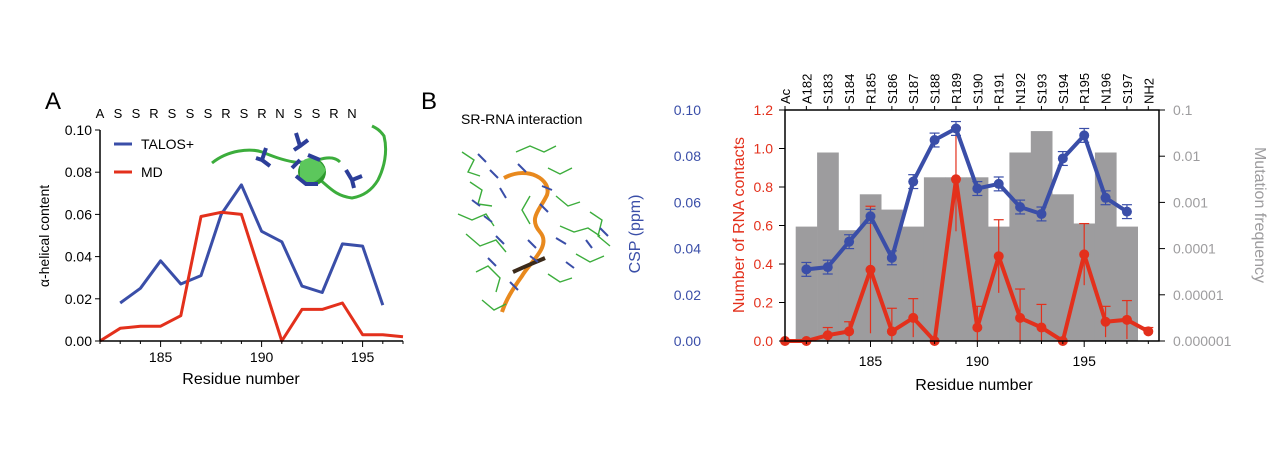  What do you see at coordinates (534, 229) in the screenshot?
I see `rna-structure-illustration` at bounding box center [534, 229].